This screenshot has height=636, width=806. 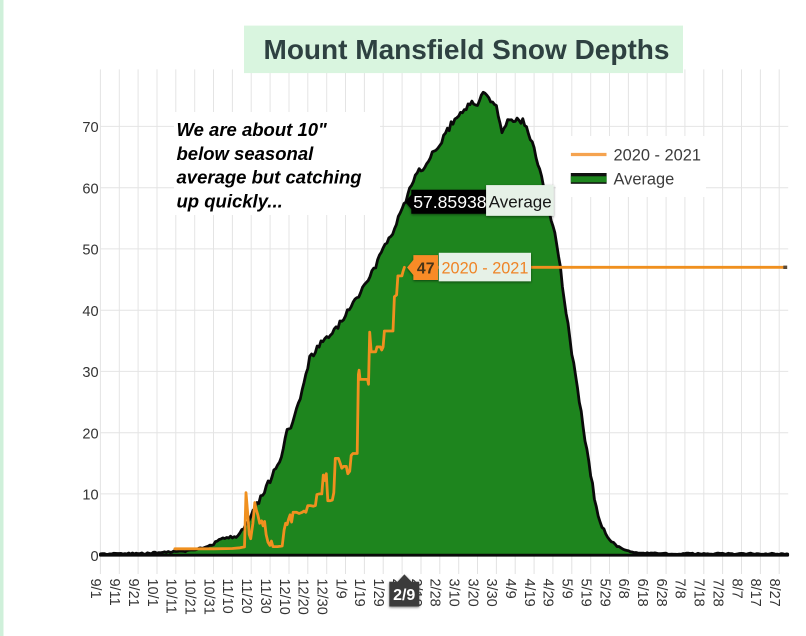 I want to click on svg-text: 57.85938, so click(x=450, y=202).